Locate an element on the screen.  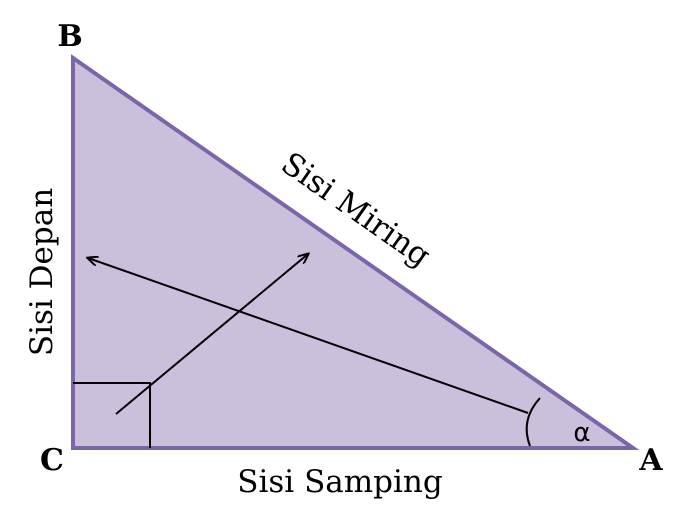
vertex-label-a: A is located at coordinates (650, 460).